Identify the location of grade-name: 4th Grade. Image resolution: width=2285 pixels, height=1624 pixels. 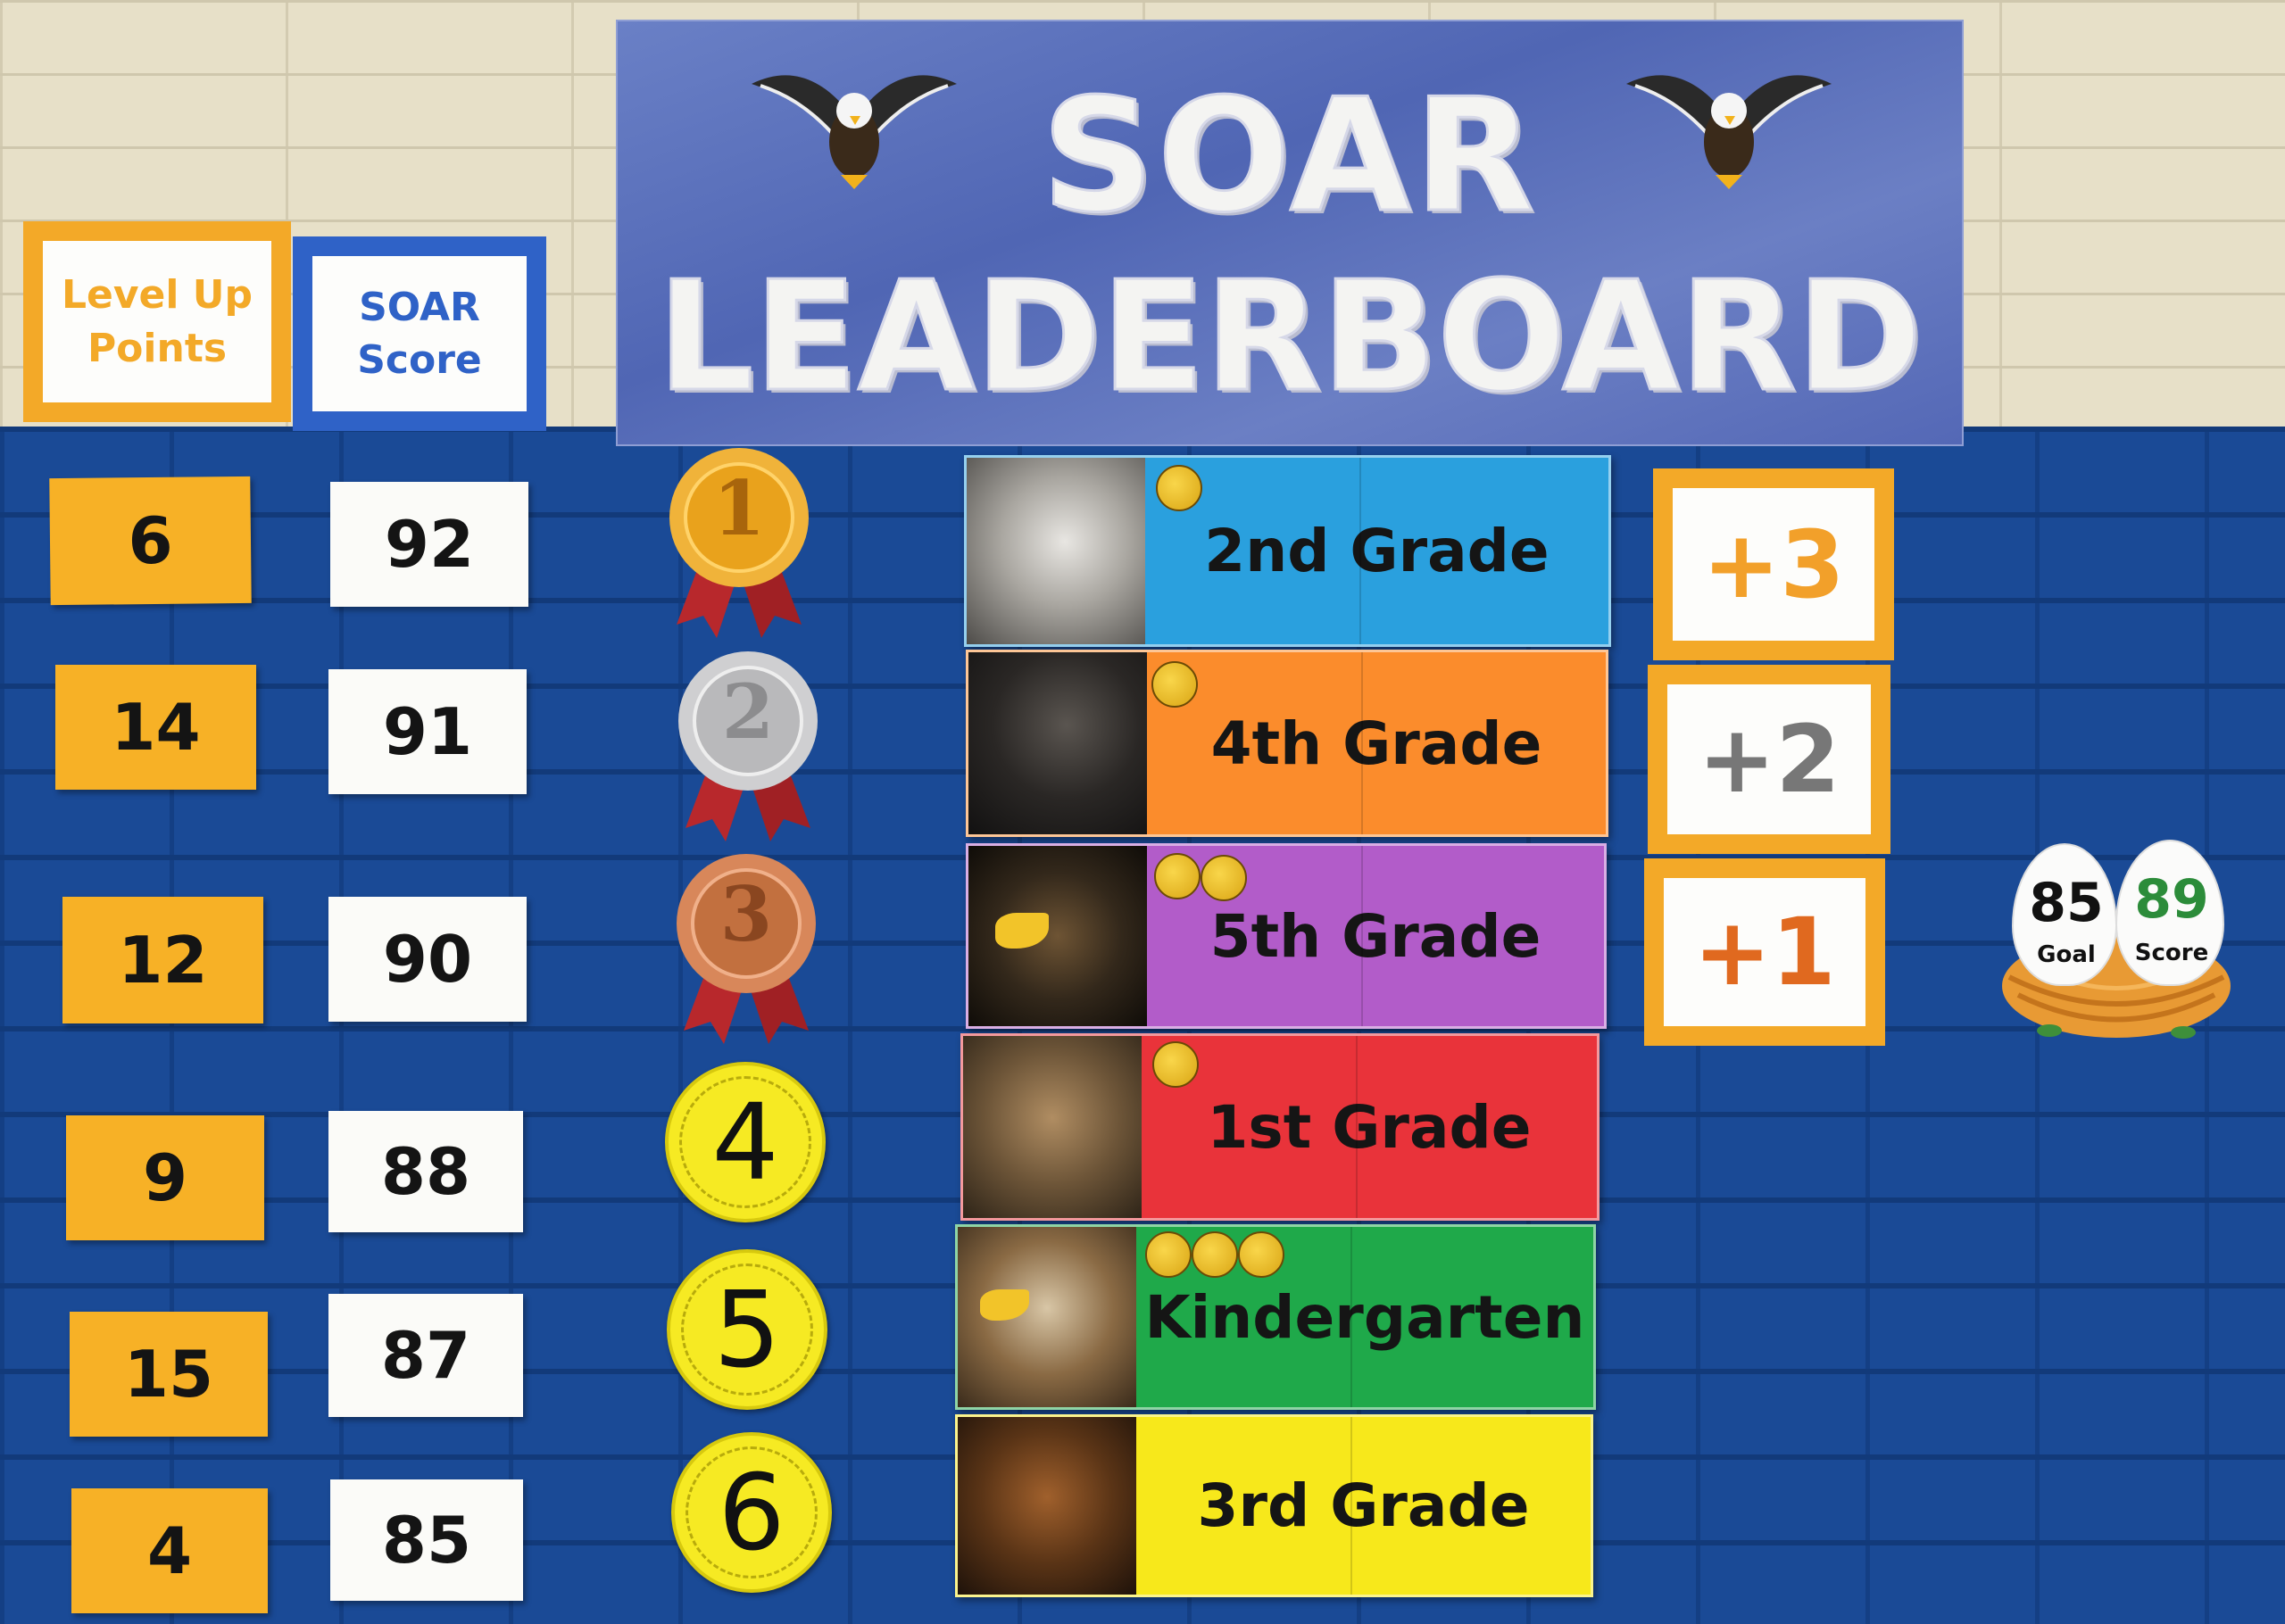
(1376, 743).